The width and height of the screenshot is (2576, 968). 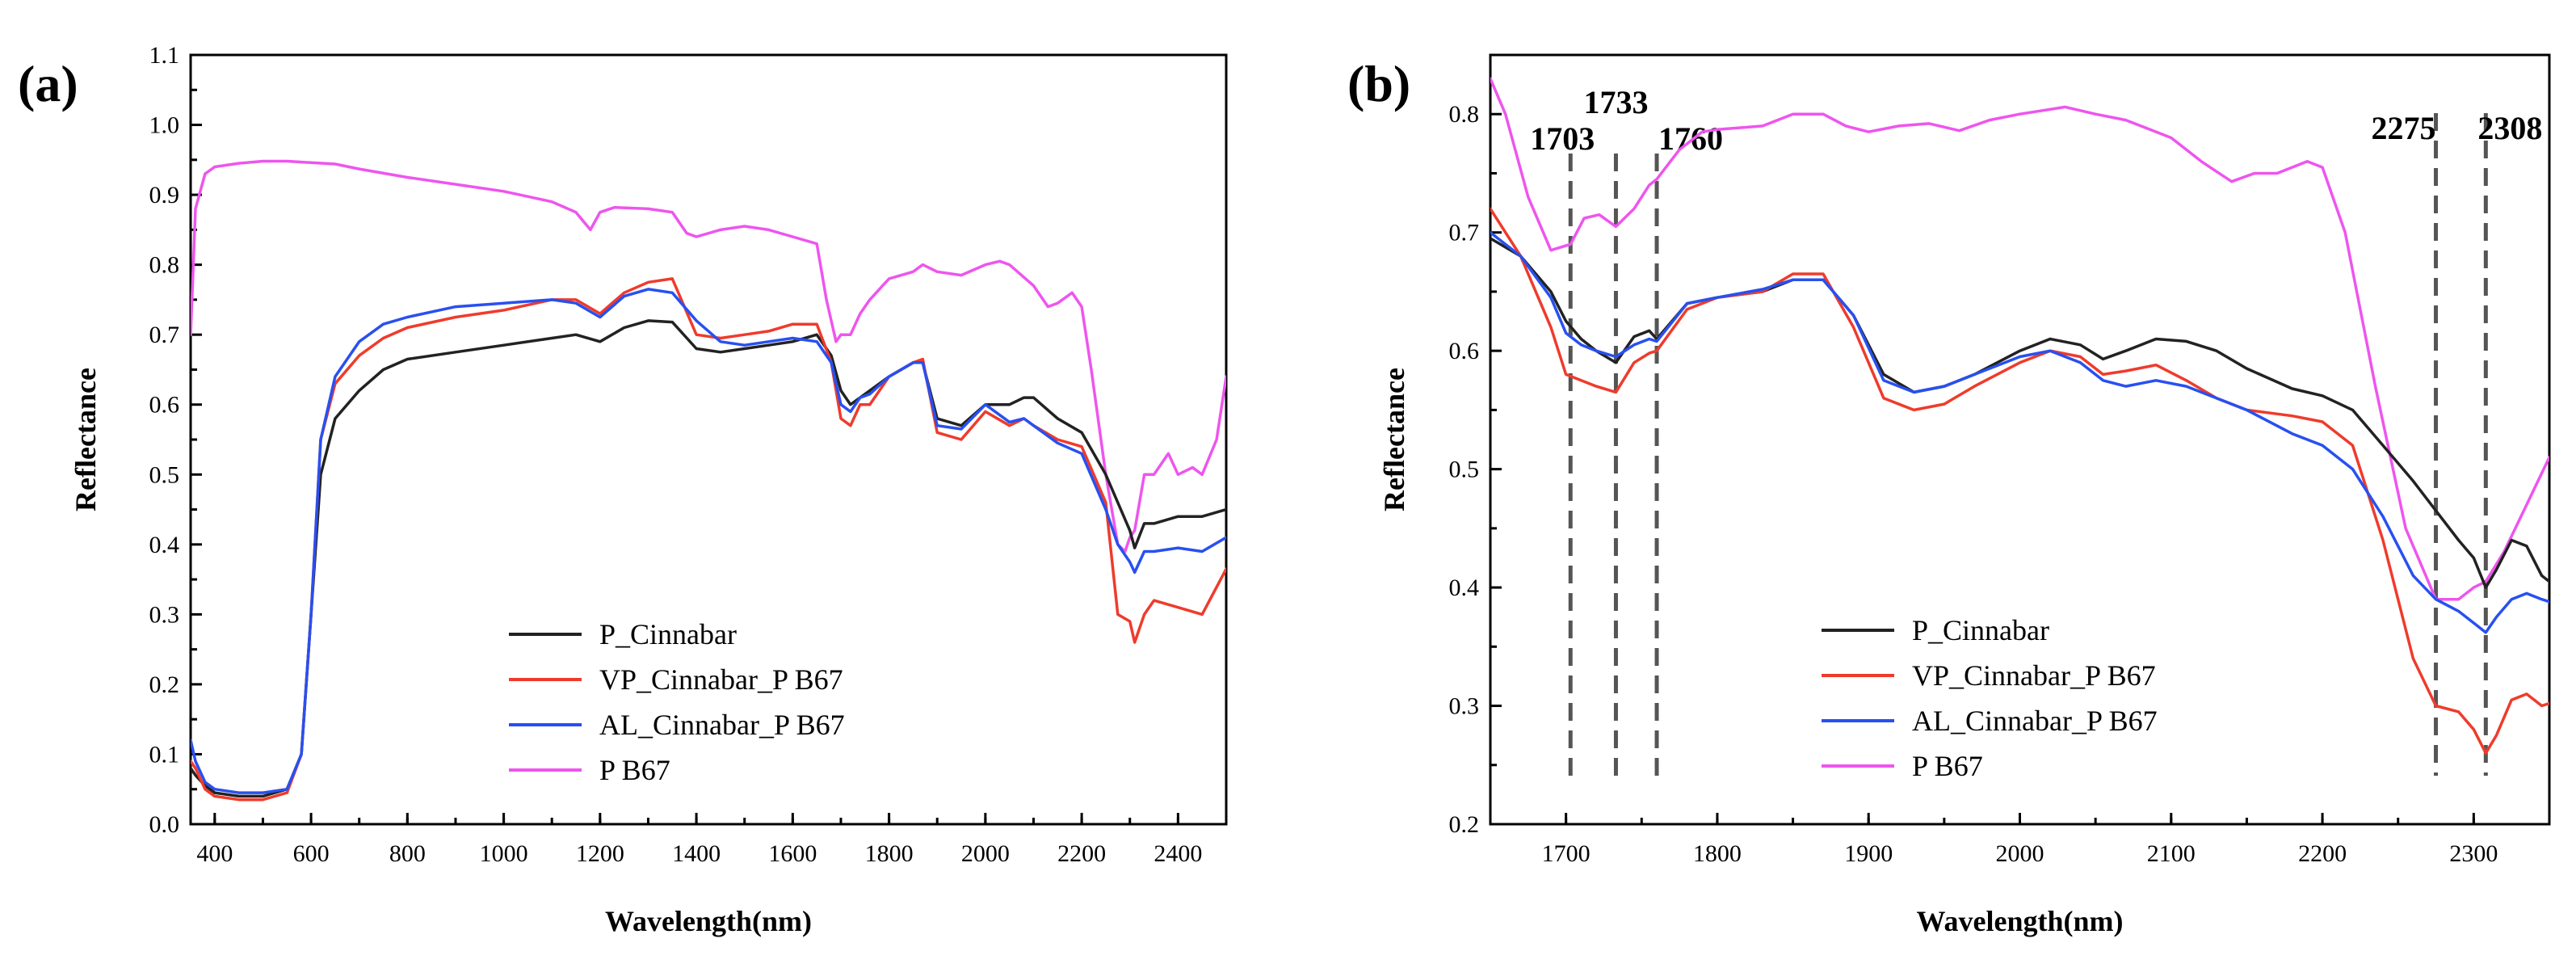 What do you see at coordinates (1178, 853) in the screenshot?
I see `x-tick-label: 2400` at bounding box center [1178, 853].